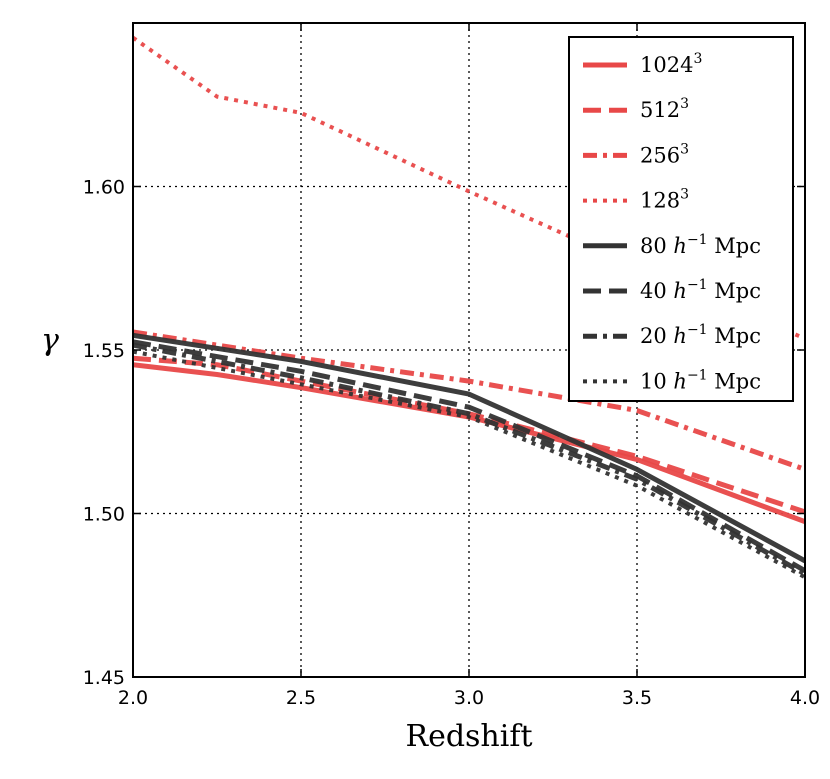 This screenshot has height=779, width=830. What do you see at coordinates (301, 698) in the screenshot?
I see `x-tick-label: 2.5` at bounding box center [301, 698].